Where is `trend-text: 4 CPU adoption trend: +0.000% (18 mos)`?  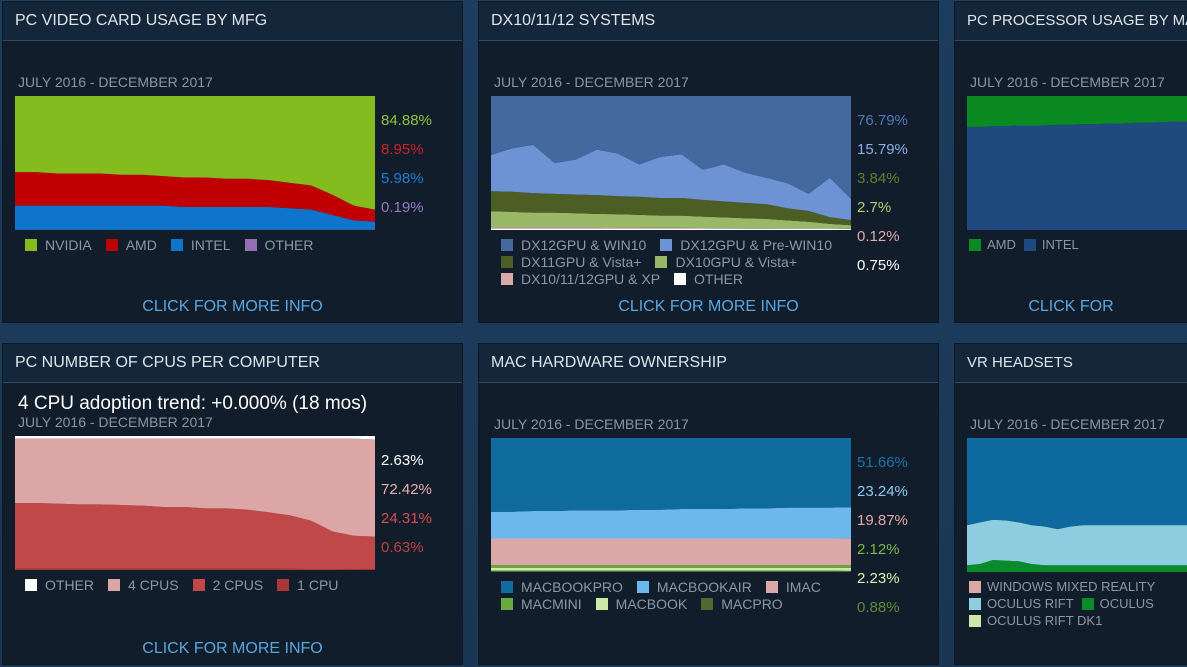 trend-text: 4 CPU adoption trend: +0.000% (18 mos) is located at coordinates (193, 403).